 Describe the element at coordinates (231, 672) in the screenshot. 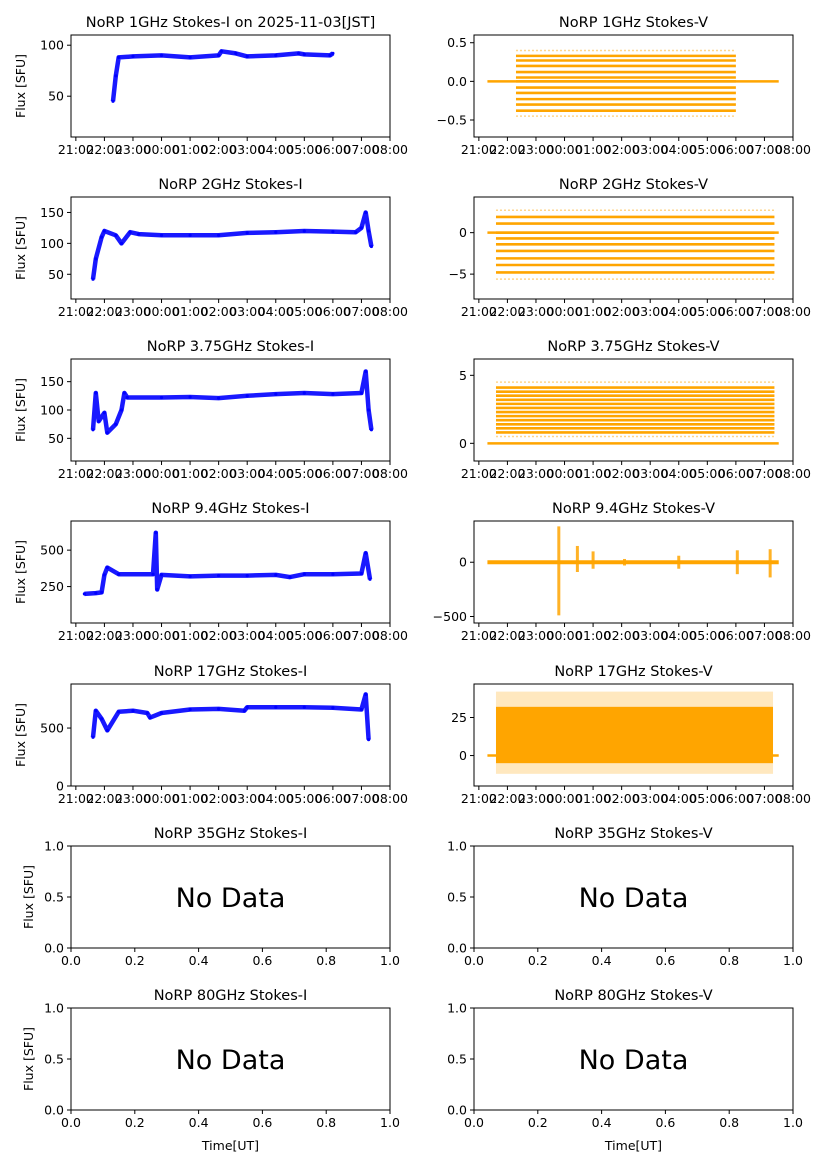

I see `subplot-title: NoRP 17GHz Stokes-I` at that location.